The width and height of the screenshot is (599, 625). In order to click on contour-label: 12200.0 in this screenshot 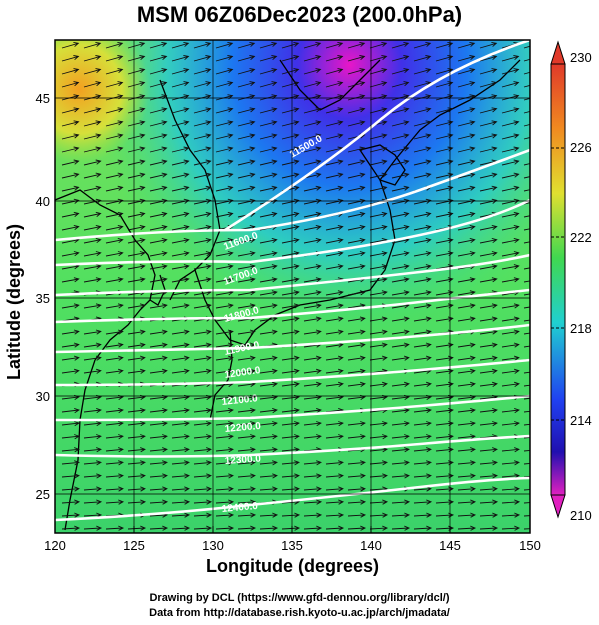, I will do `click(242, 428)`.